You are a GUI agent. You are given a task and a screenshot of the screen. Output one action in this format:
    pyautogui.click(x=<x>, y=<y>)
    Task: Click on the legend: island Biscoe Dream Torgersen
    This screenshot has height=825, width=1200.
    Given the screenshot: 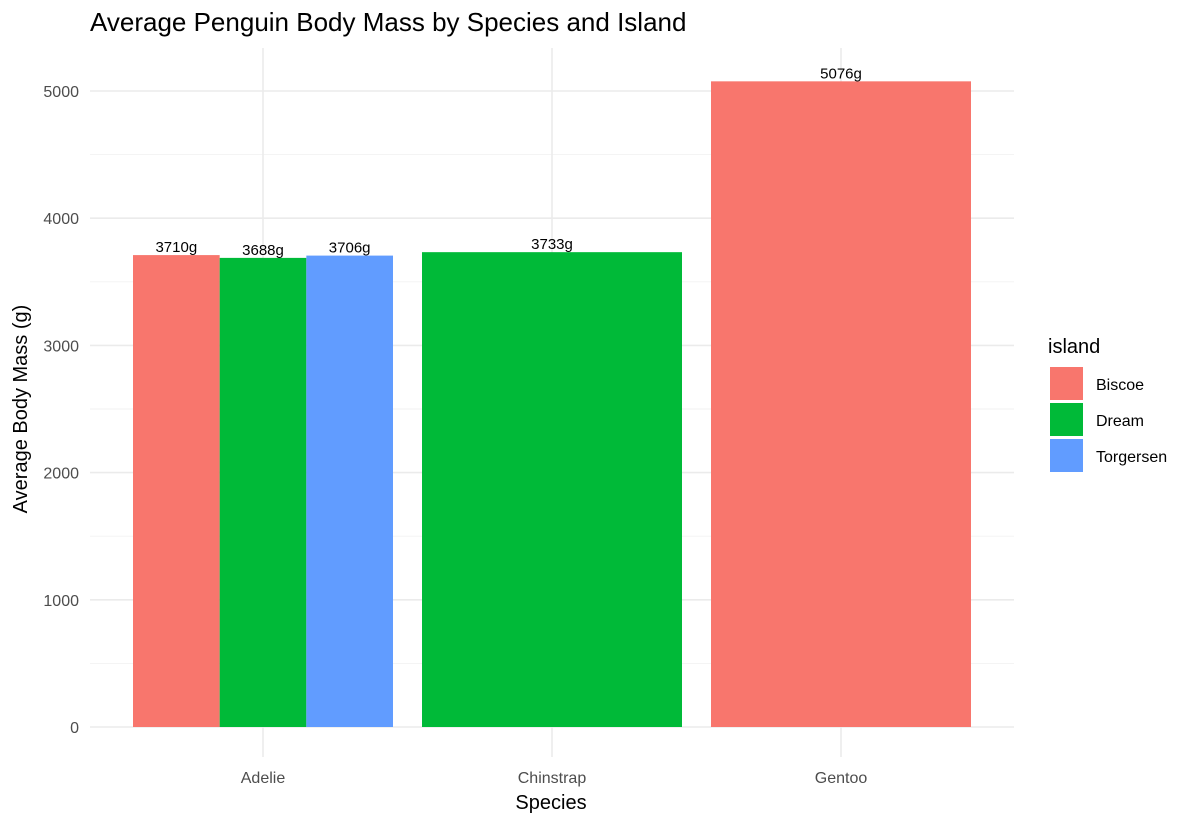 What is the action you would take?
    pyautogui.click(x=1107, y=404)
    